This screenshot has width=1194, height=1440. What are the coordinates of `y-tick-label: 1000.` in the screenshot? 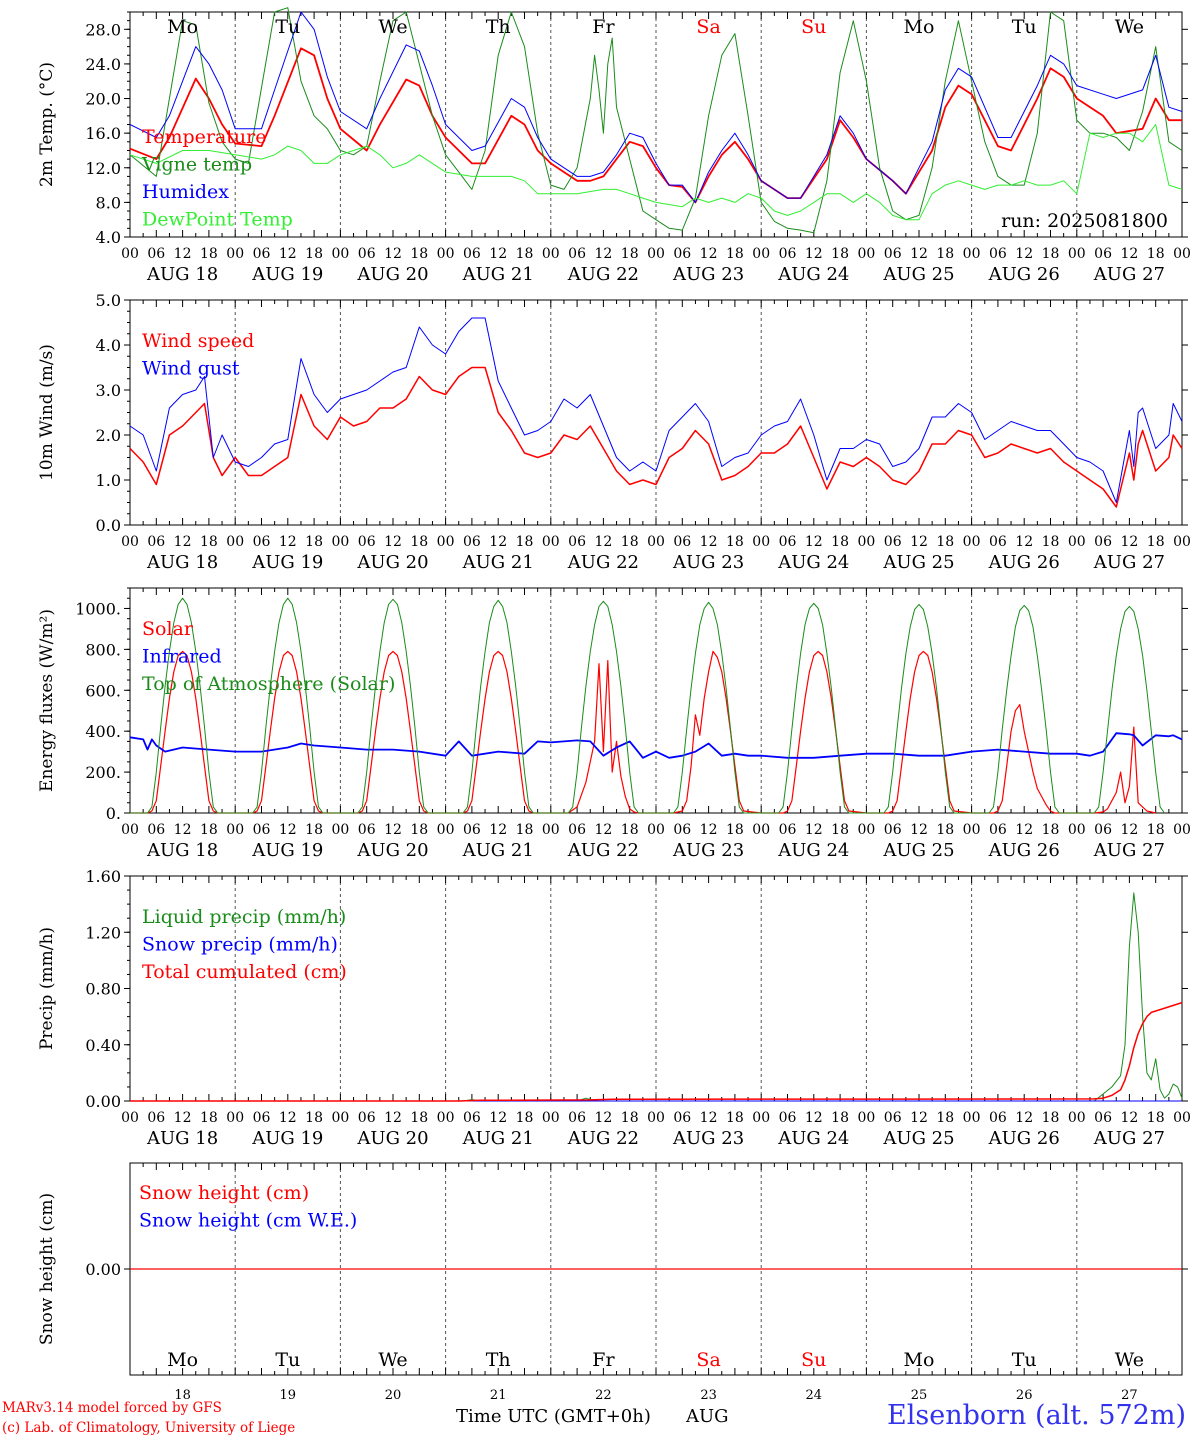 It's located at (98, 608).